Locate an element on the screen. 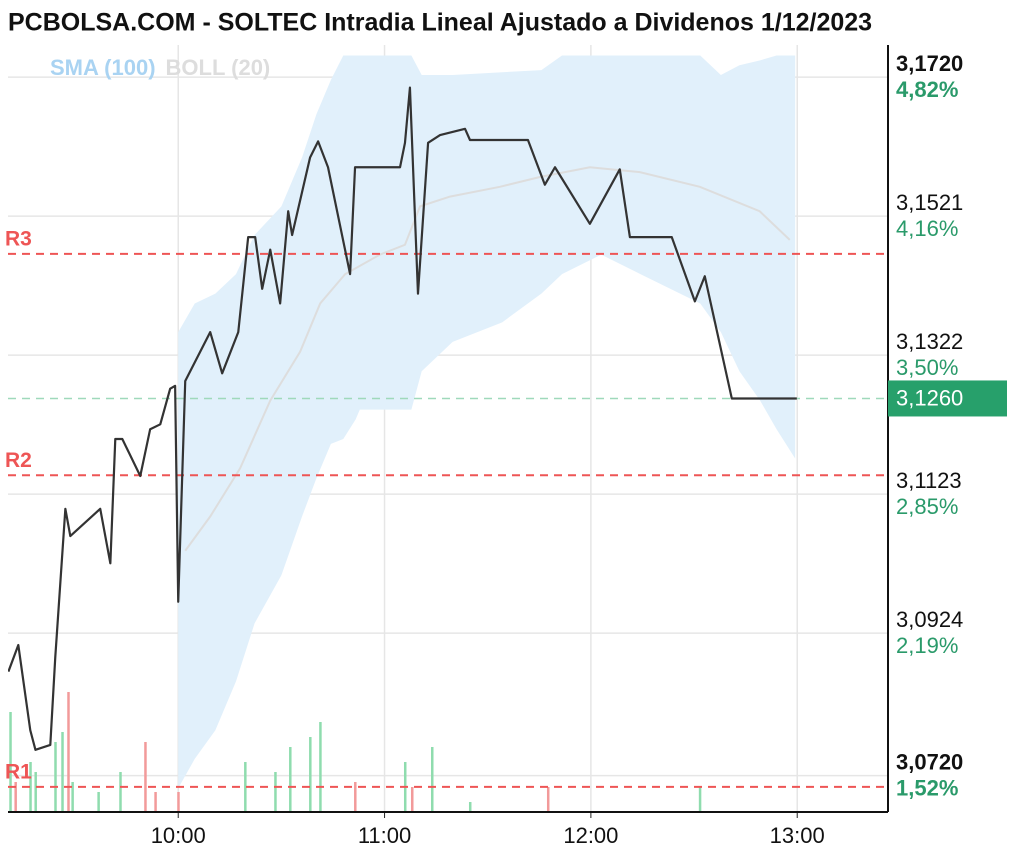 This screenshot has width=1023, height=863. resistance-label: R2 is located at coordinates (18, 460).